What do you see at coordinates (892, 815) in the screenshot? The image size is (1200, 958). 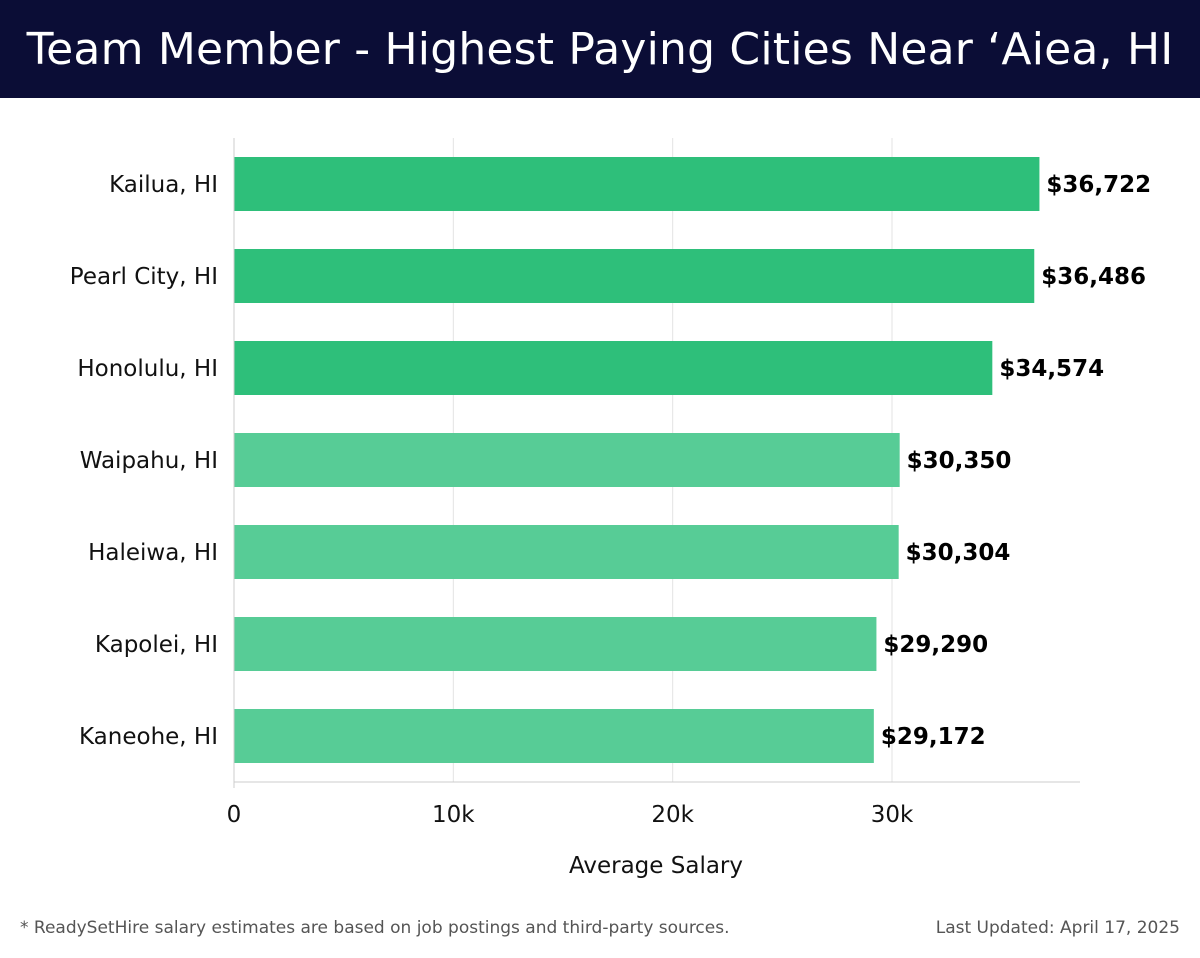 I see `x-tick-label: 30k` at bounding box center [892, 815].